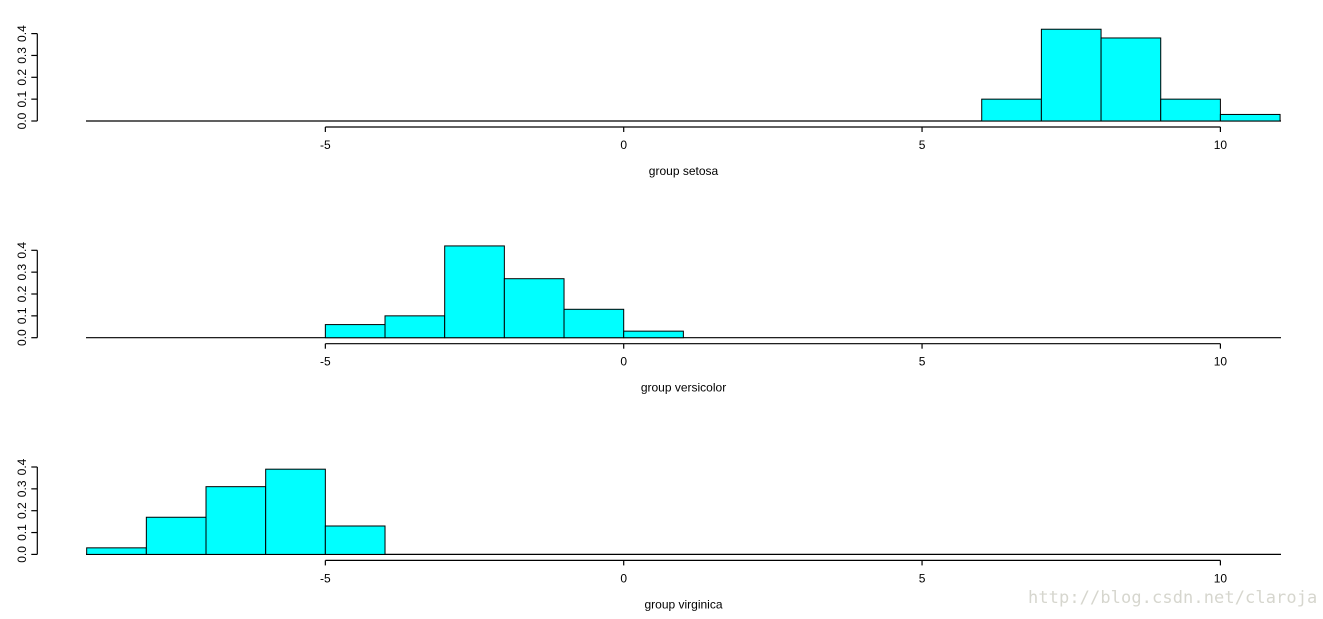  I want to click on watermark-url: http://blog.csdn.net/claroja, so click(1173, 598).